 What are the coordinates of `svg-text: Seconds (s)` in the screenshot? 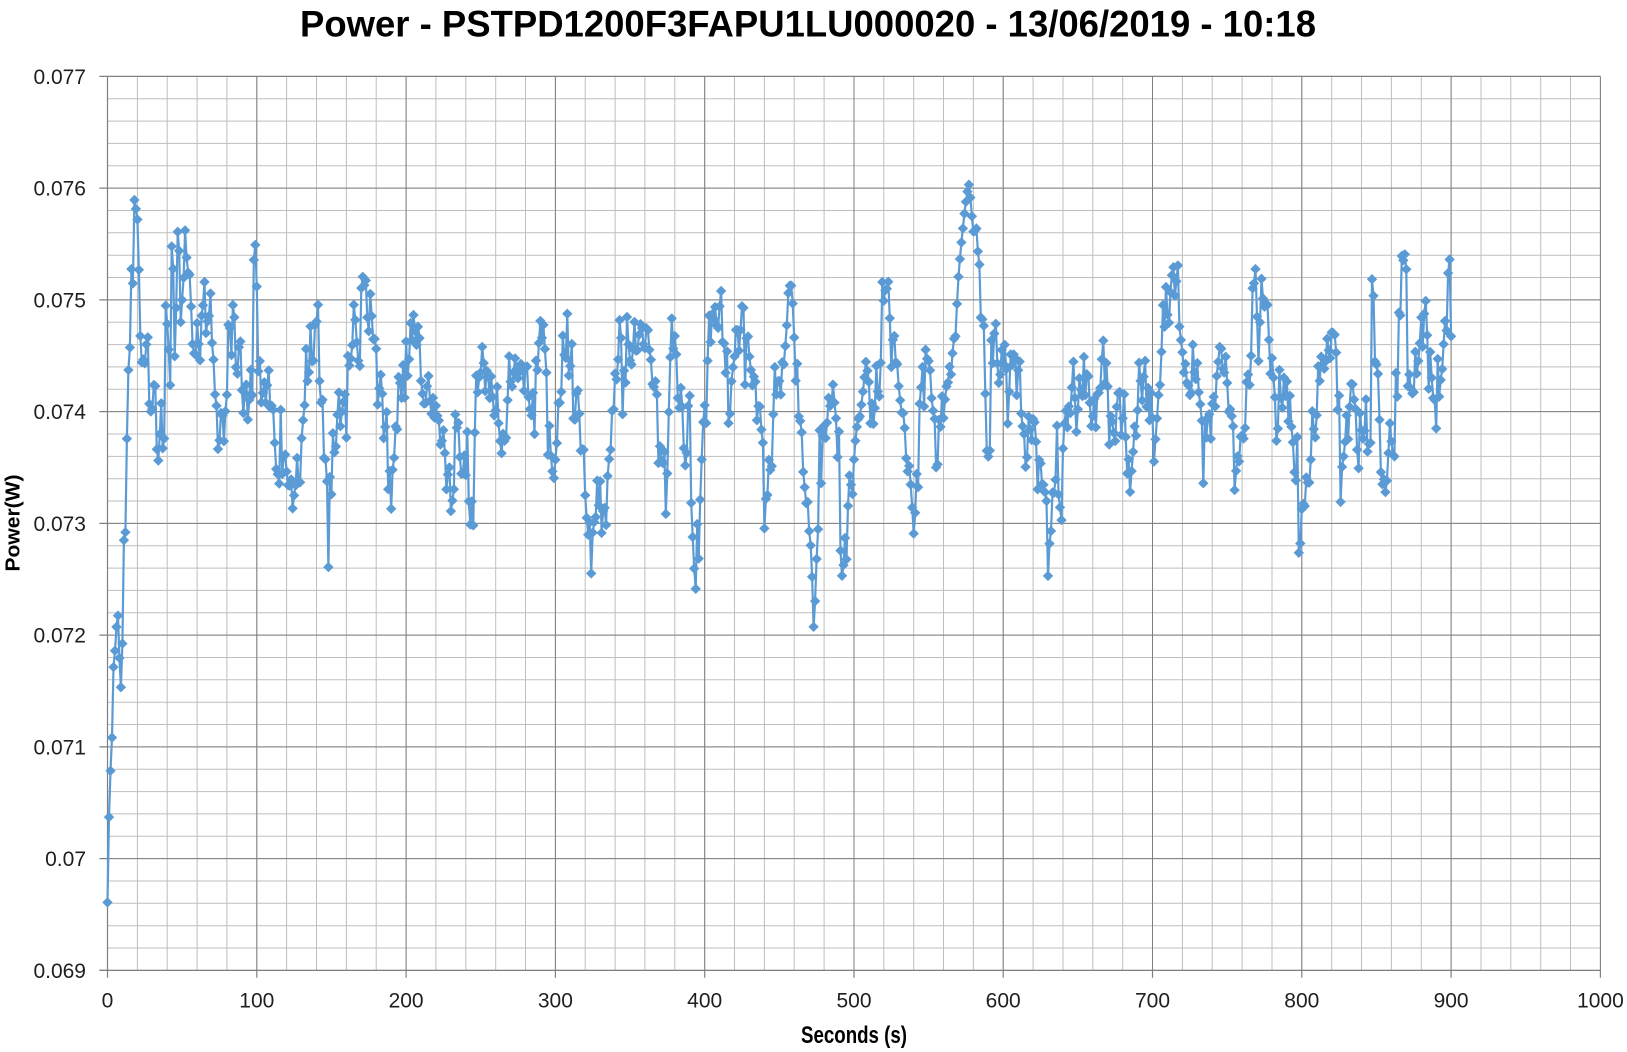 It's located at (854, 1035).